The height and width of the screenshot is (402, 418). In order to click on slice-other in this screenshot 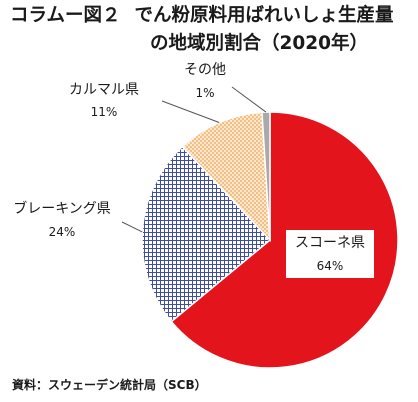, I will do `click(266, 176)`.